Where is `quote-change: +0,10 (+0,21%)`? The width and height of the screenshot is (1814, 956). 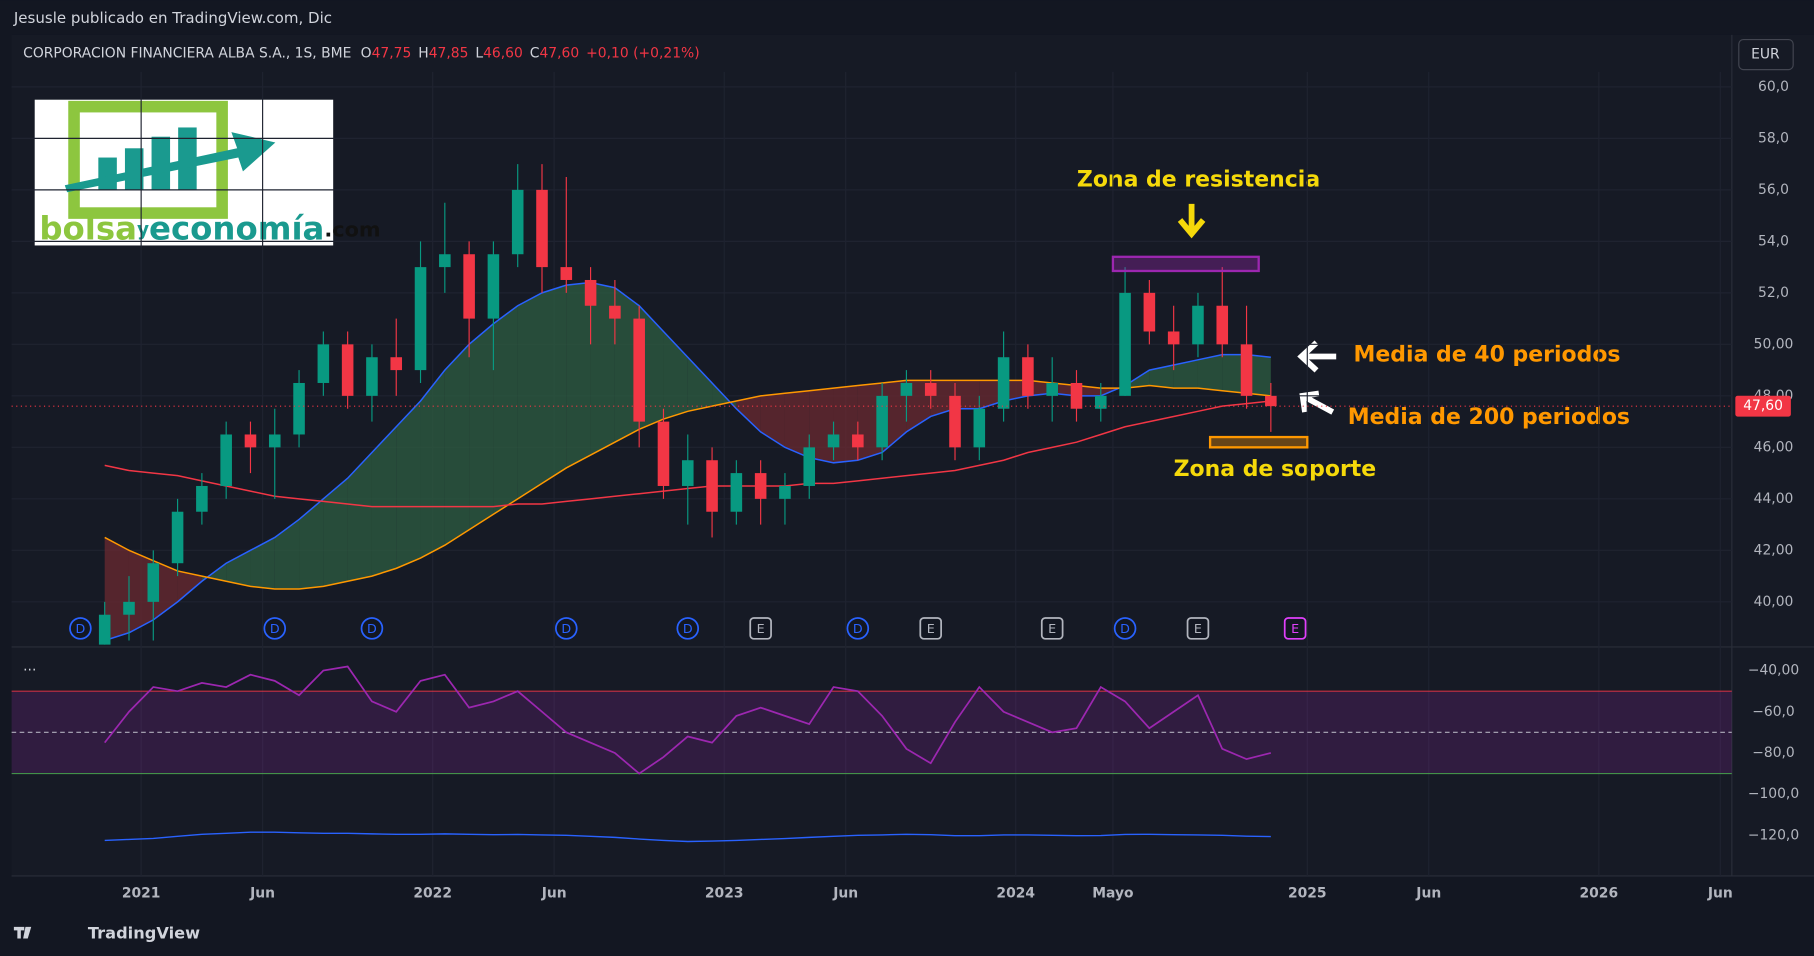 quote-change: +0,10 (+0,21%) is located at coordinates (642, 53).